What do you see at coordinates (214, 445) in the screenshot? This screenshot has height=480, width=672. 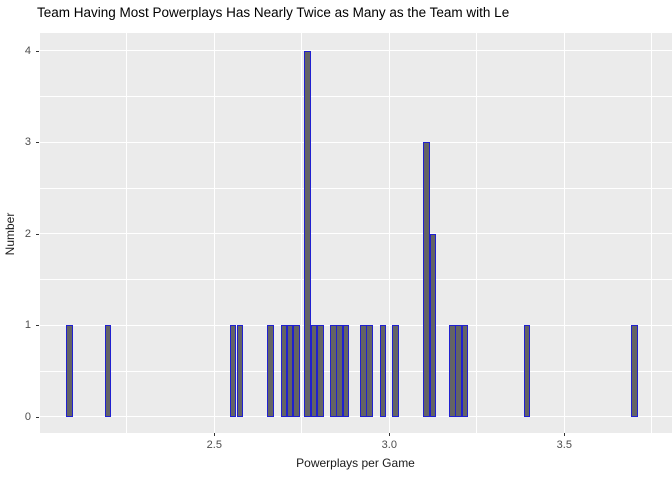 I see `x-tick-label: 2.5` at bounding box center [214, 445].